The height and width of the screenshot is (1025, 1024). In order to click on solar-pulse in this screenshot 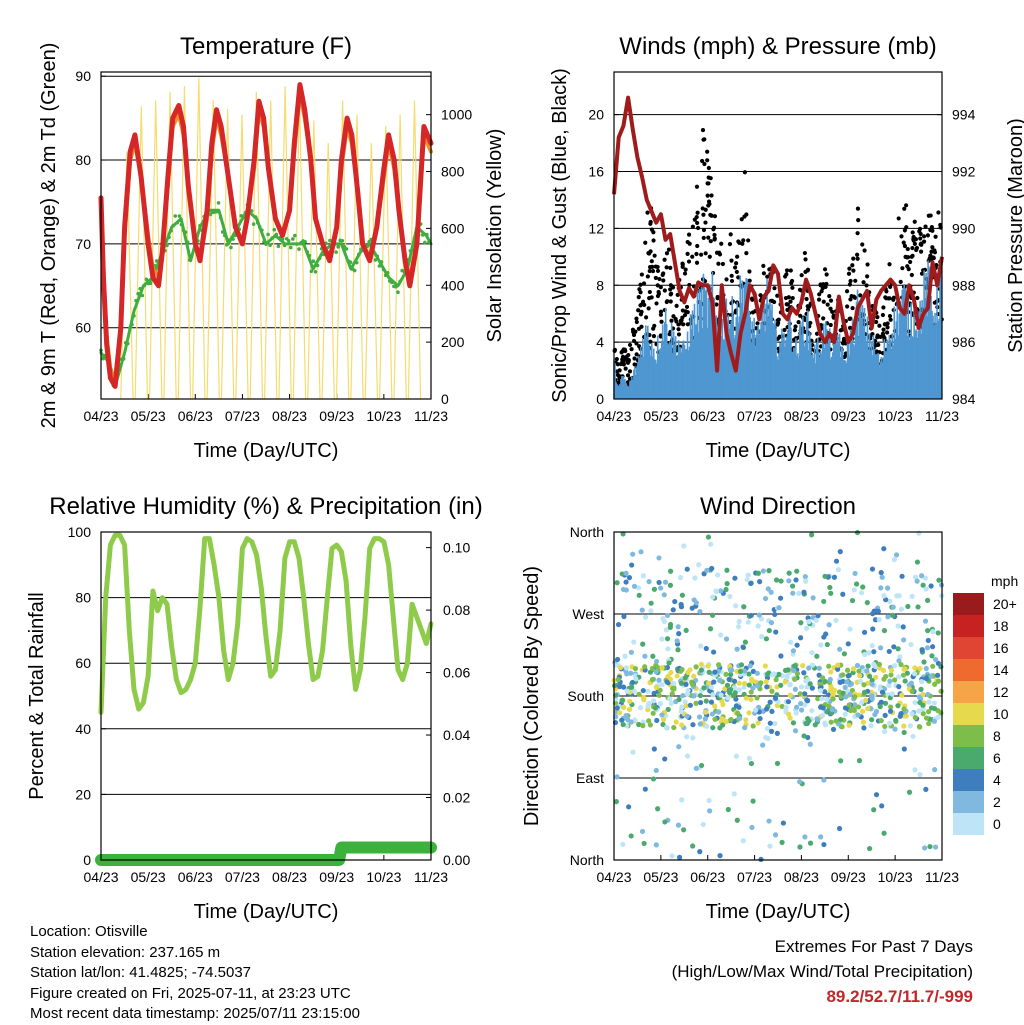, I will do `click(285, 243)`.